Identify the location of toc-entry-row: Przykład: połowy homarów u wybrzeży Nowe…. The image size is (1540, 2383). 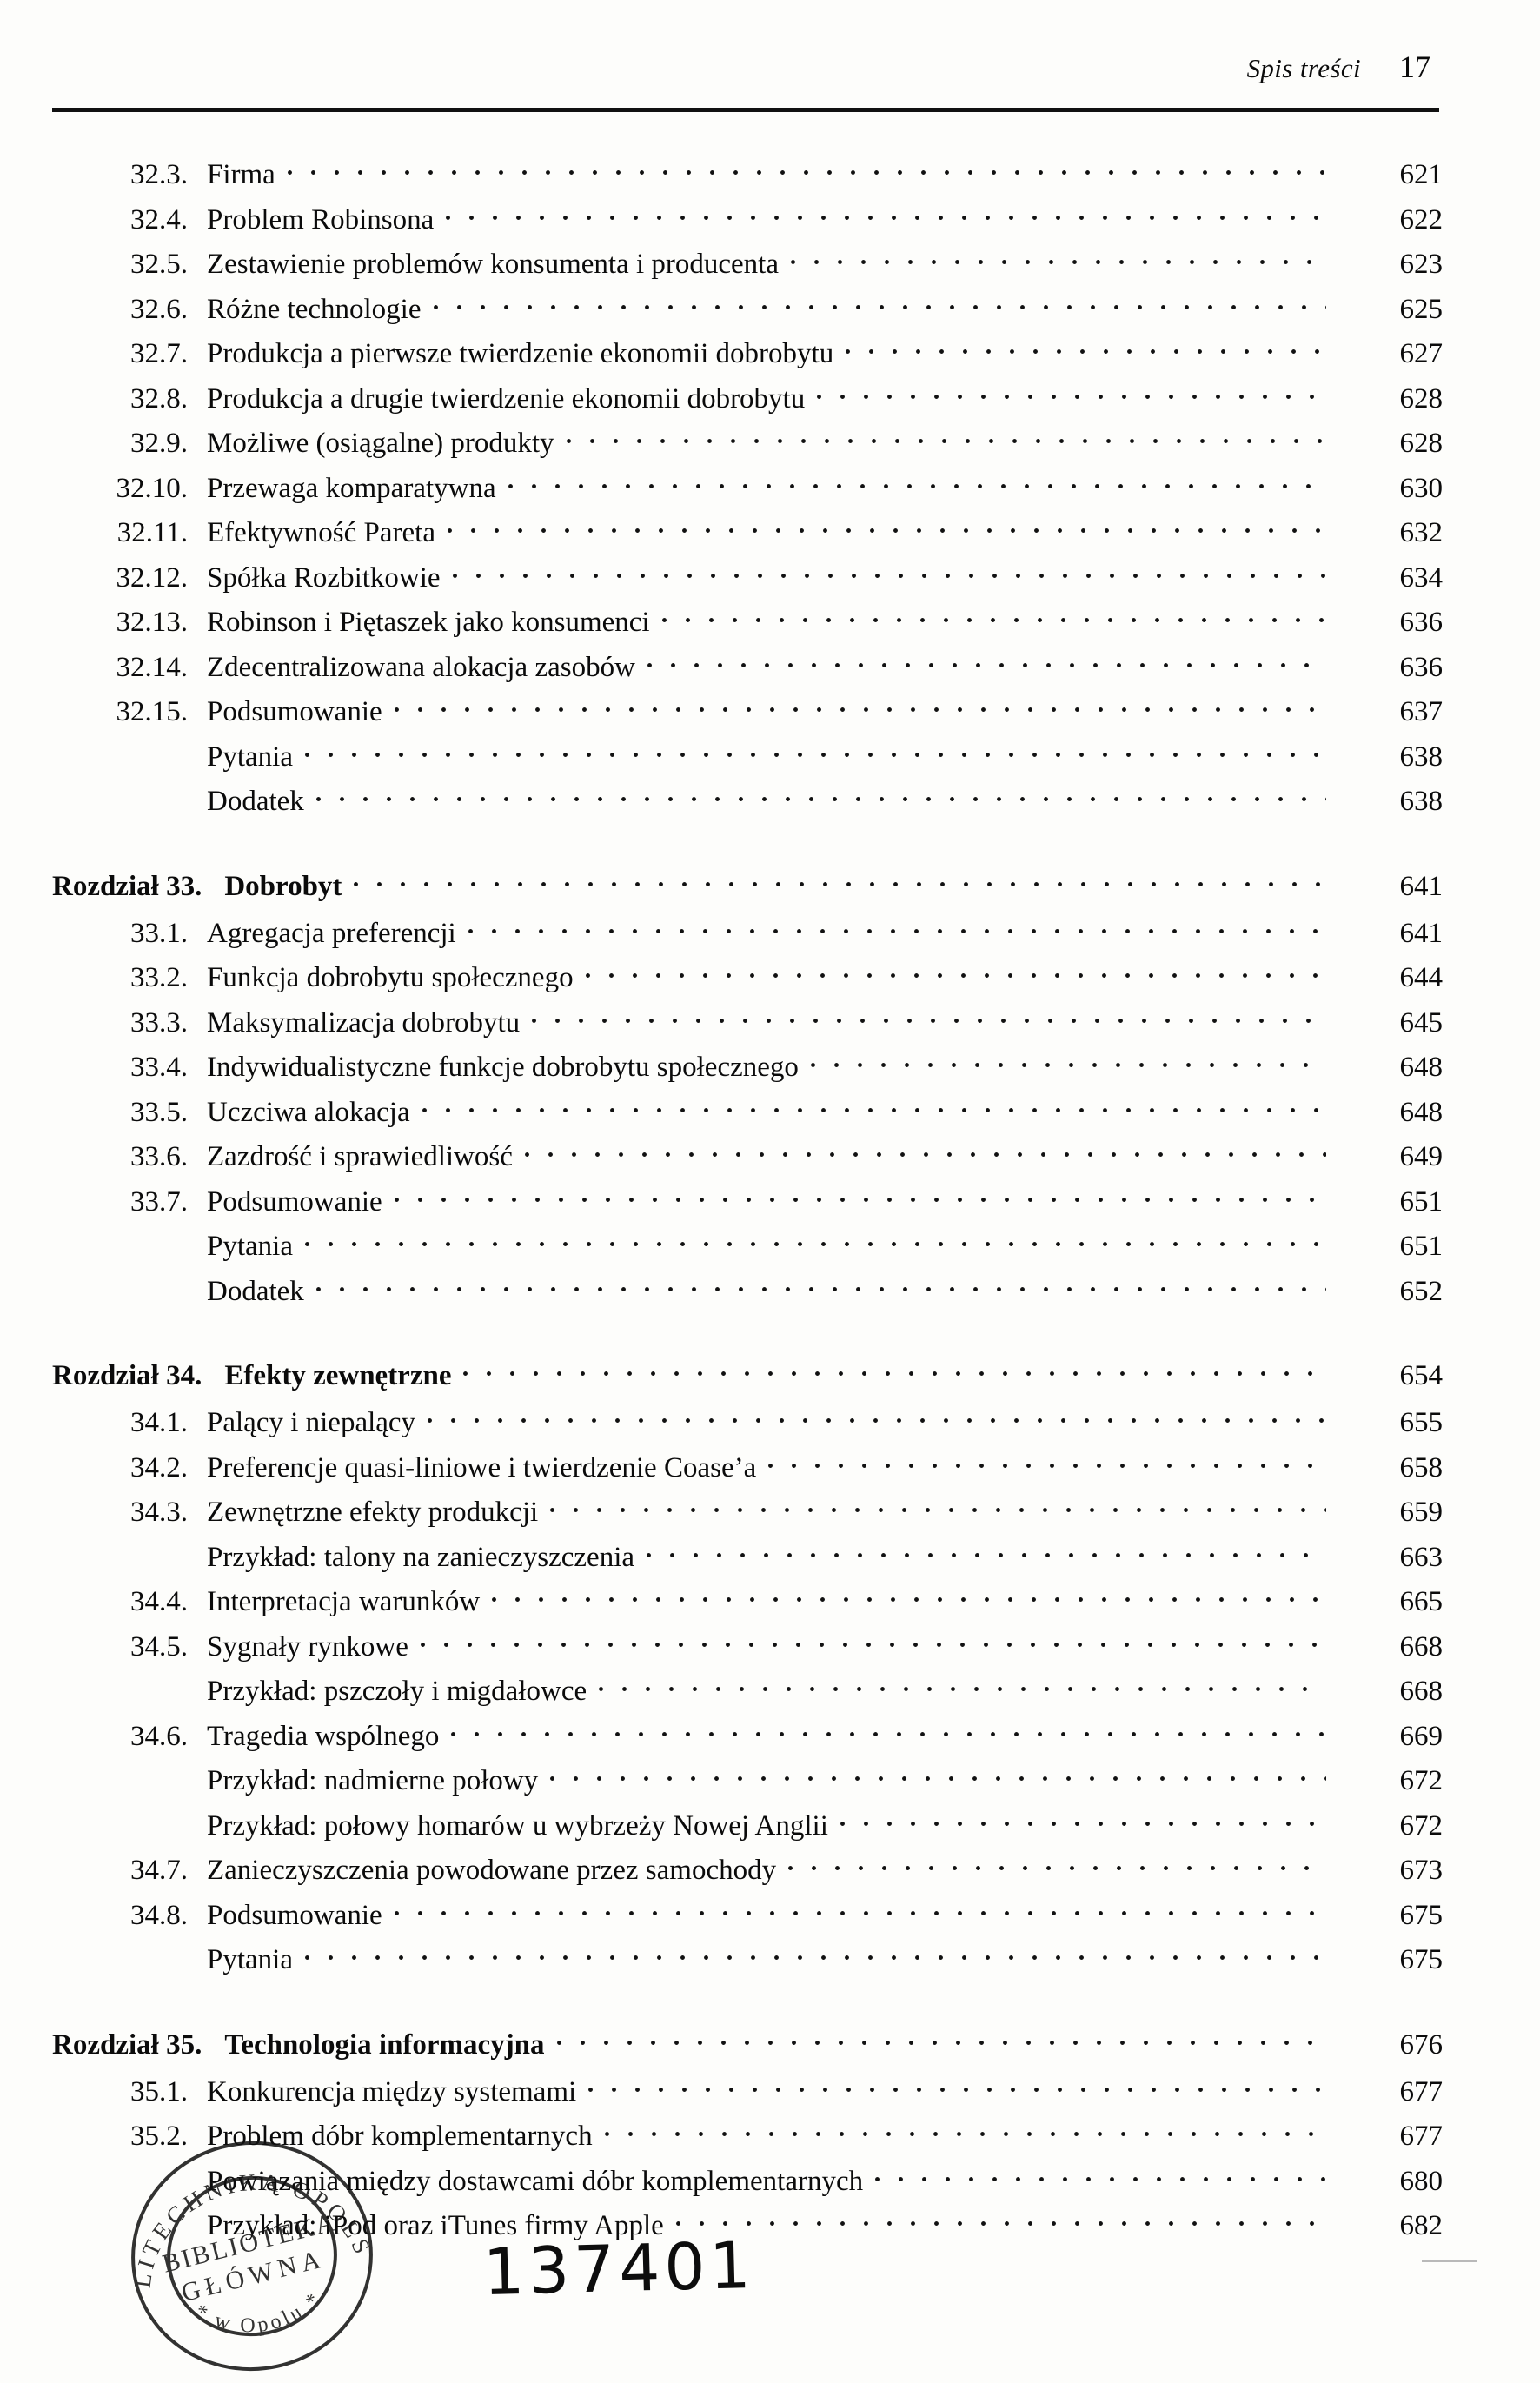
(747, 1828).